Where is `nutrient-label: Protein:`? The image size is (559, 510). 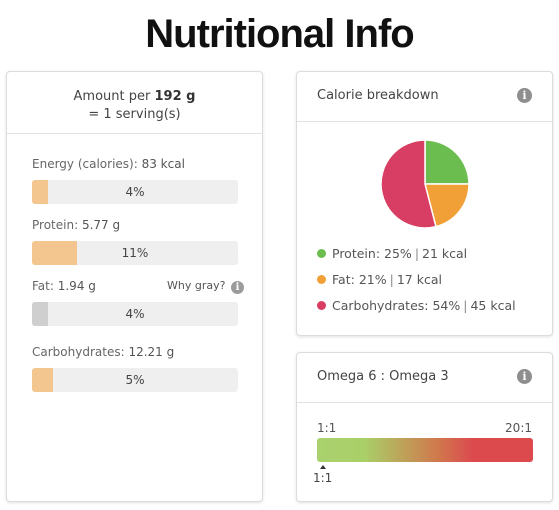 nutrient-label: Protein: is located at coordinates (55, 225).